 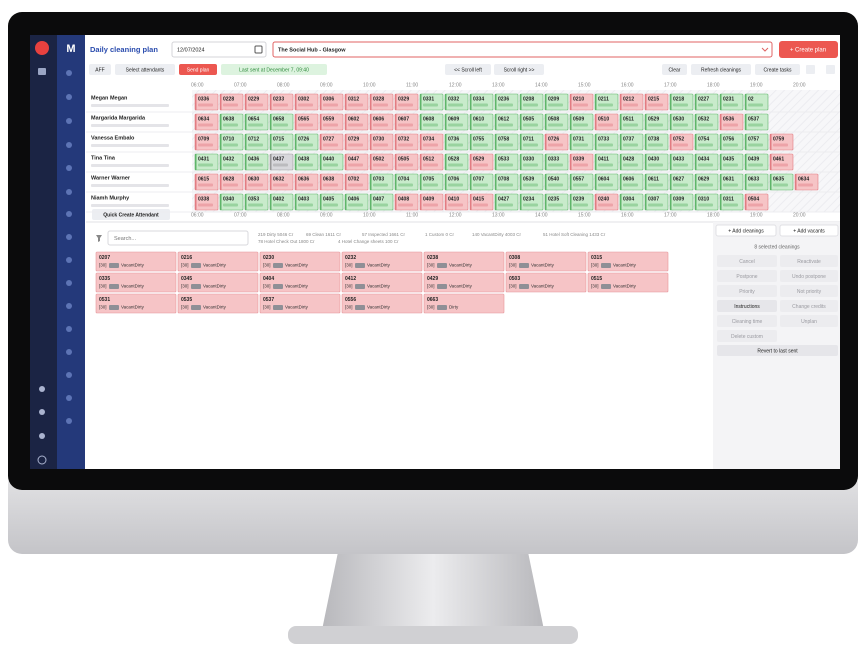 I want to click on menu-icon, so click(x=830, y=69).